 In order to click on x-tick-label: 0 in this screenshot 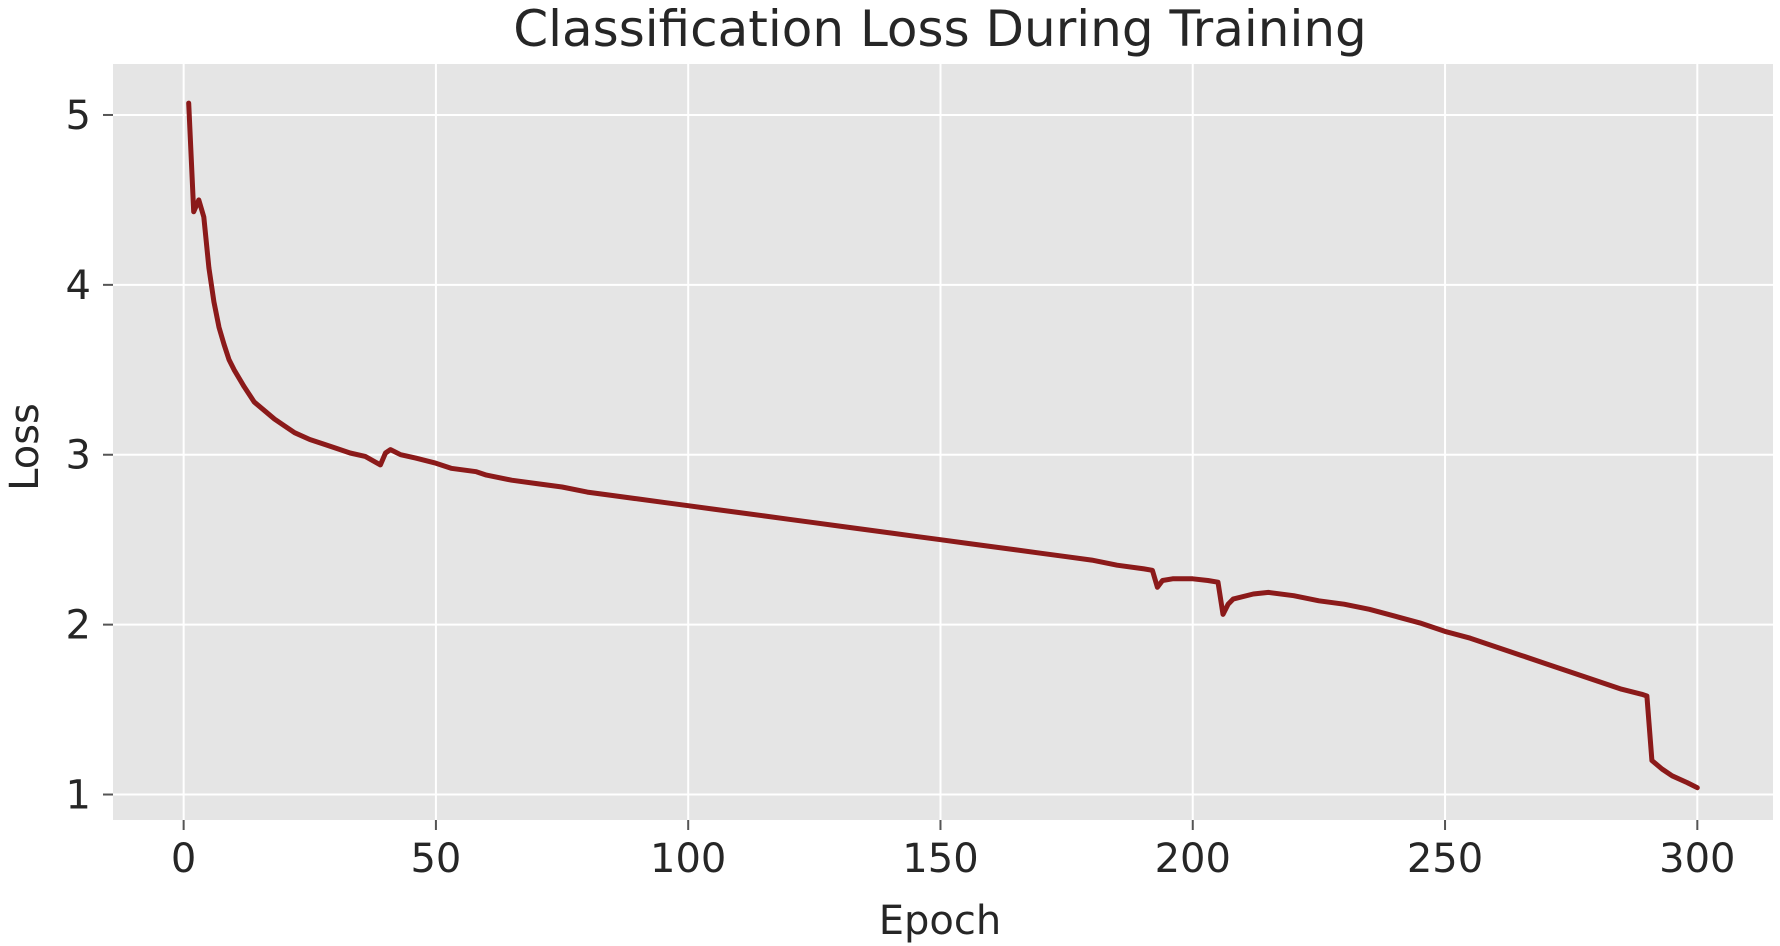, I will do `click(183, 859)`.